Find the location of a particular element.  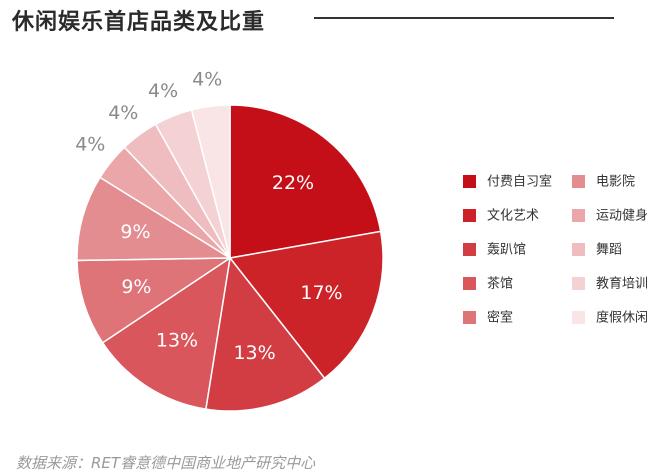

pie-label-slice-7: 4% is located at coordinates (90, 145).